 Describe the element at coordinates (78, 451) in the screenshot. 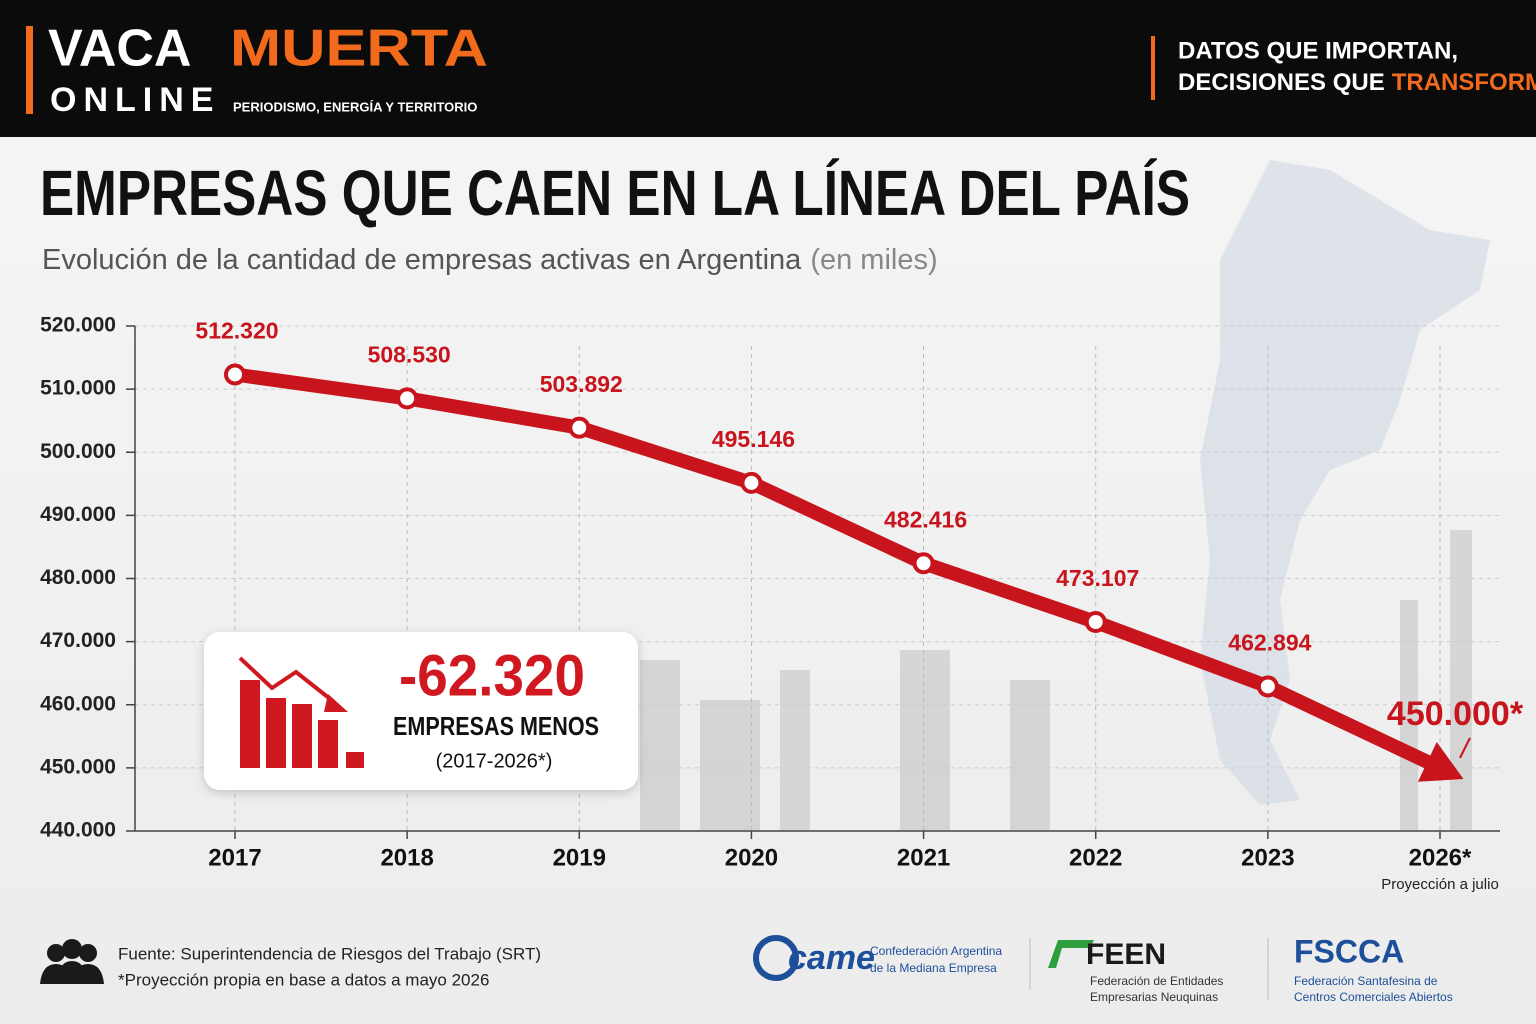

I see `y-tick-label: 500.000` at that location.